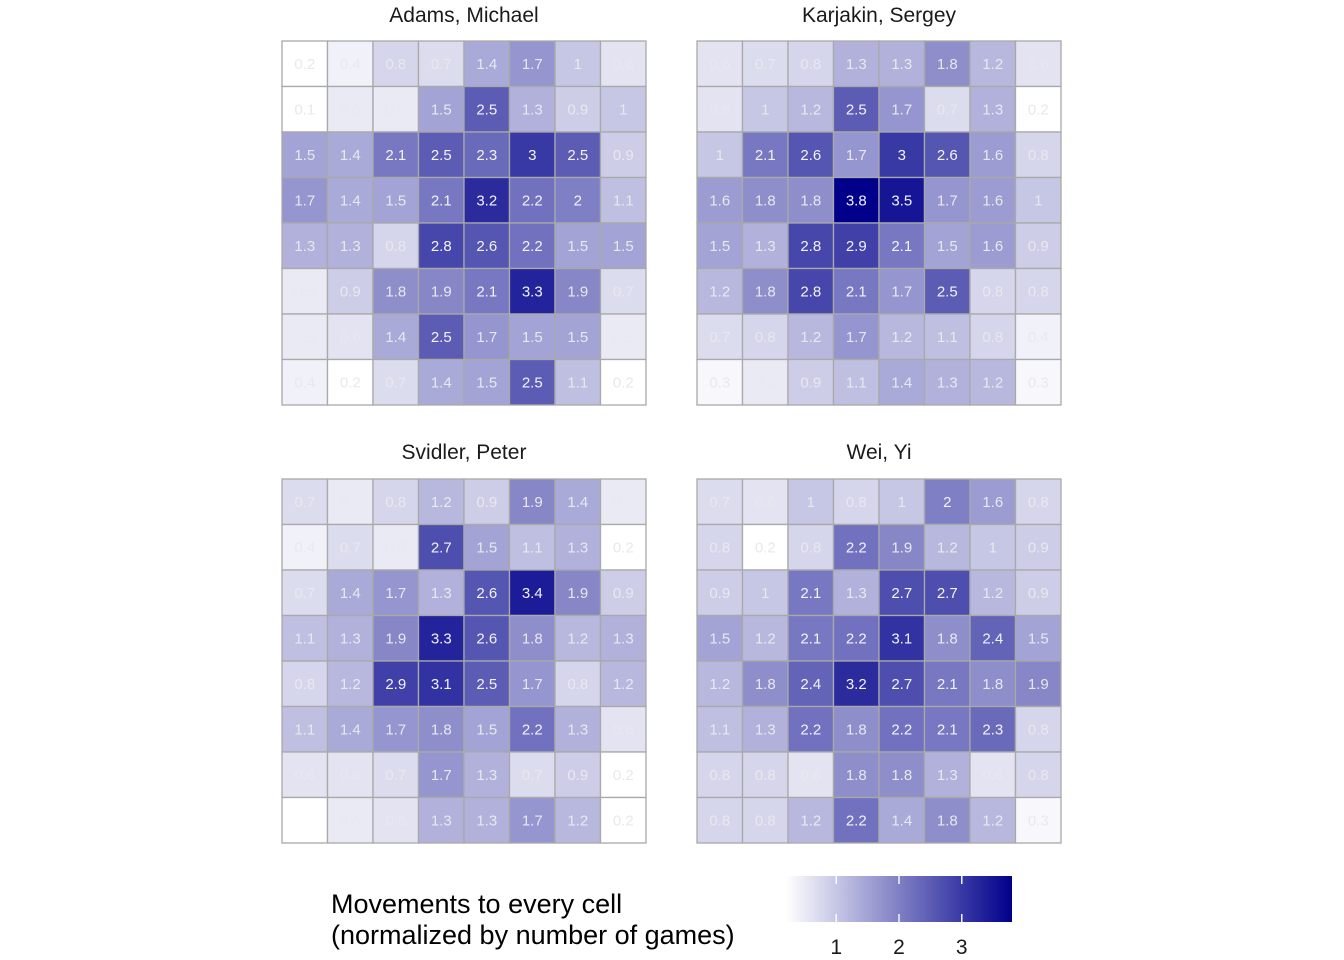 This screenshot has height=960, width=1344. Describe the element at coordinates (962, 947) in the screenshot. I see `legend-tick-label: 3` at that location.